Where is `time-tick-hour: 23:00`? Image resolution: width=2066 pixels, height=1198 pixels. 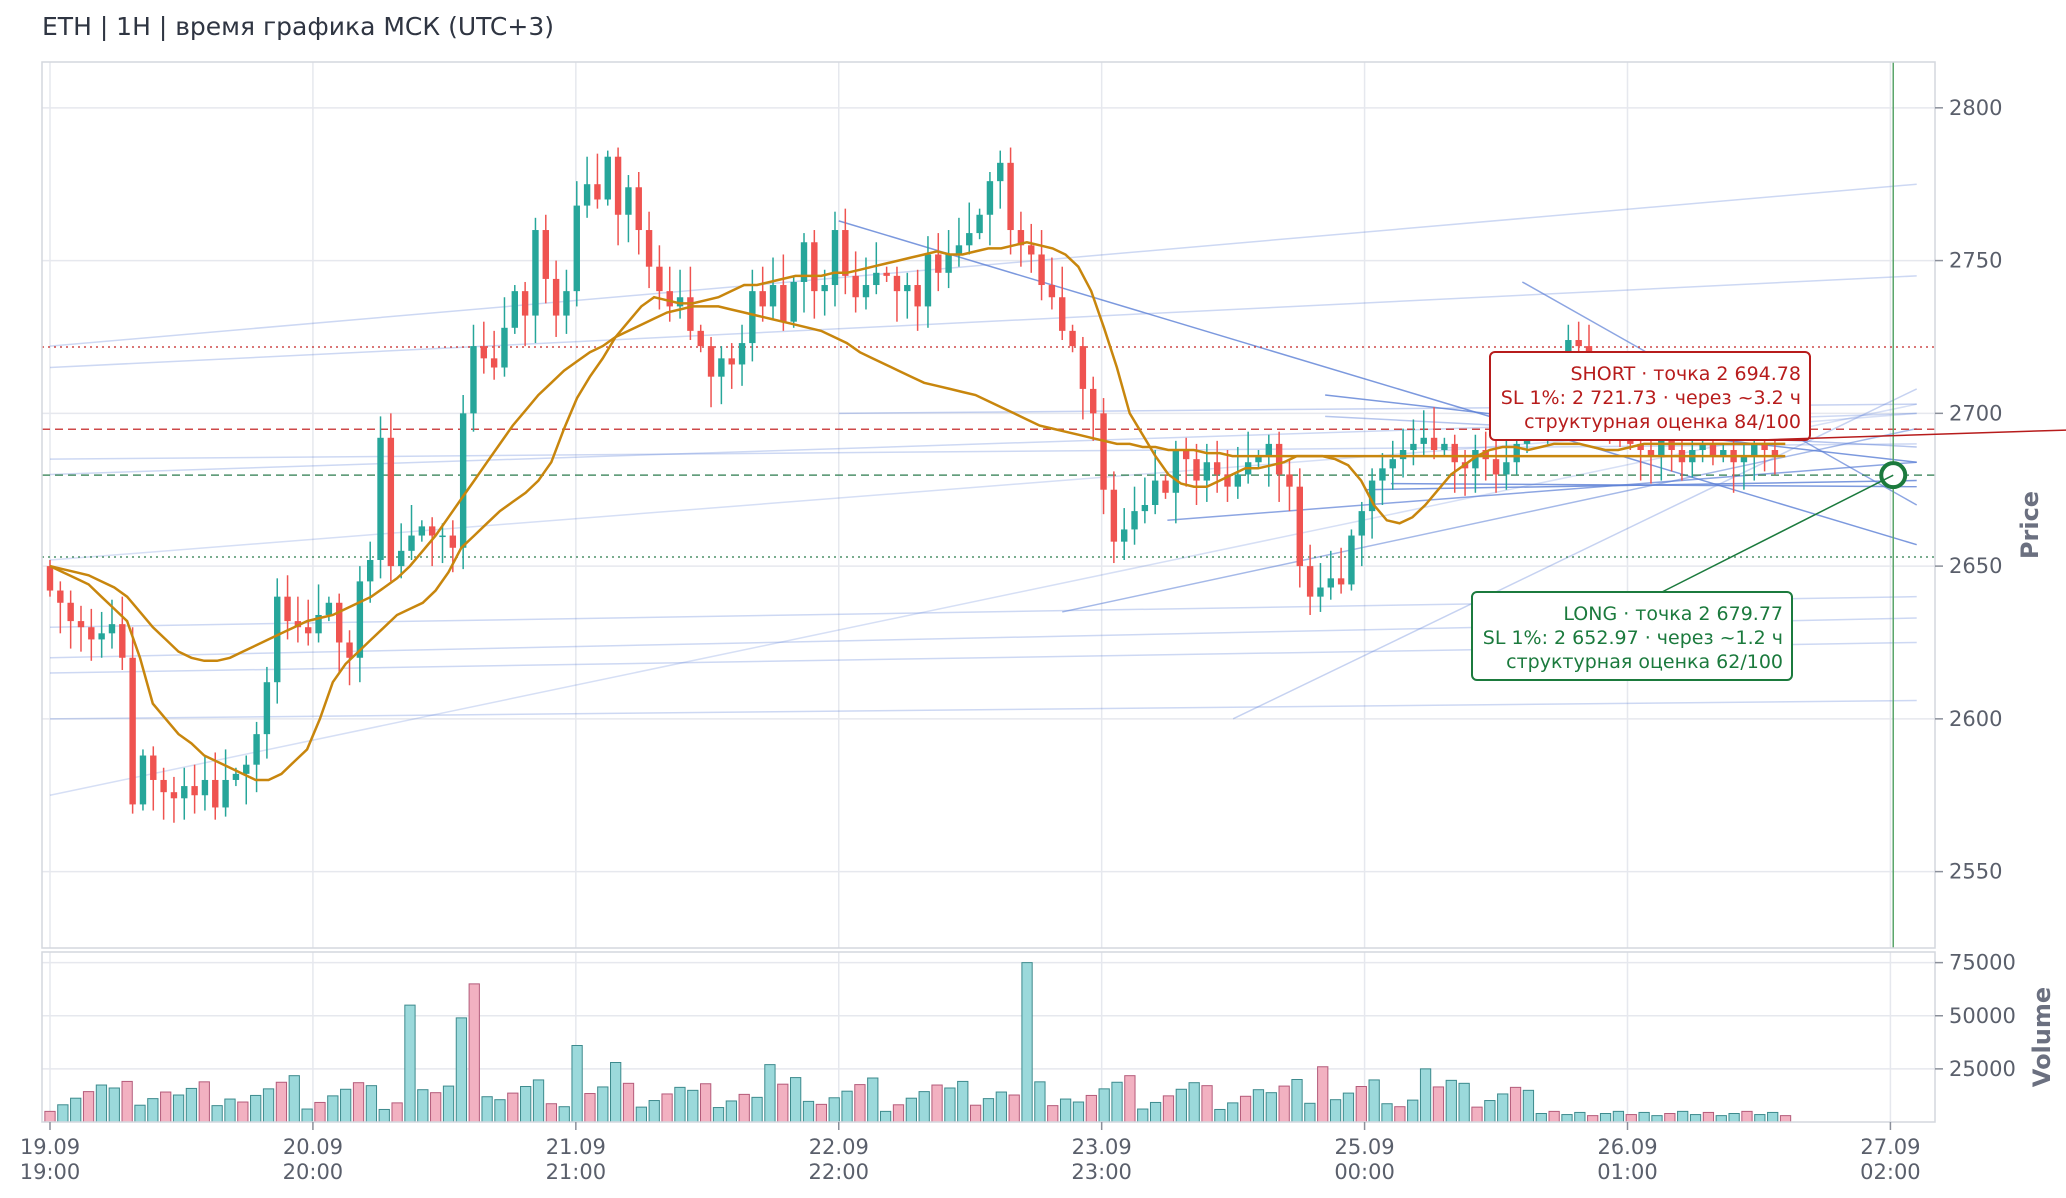 time-tick-hour: 23:00 is located at coordinates (1101, 1172).